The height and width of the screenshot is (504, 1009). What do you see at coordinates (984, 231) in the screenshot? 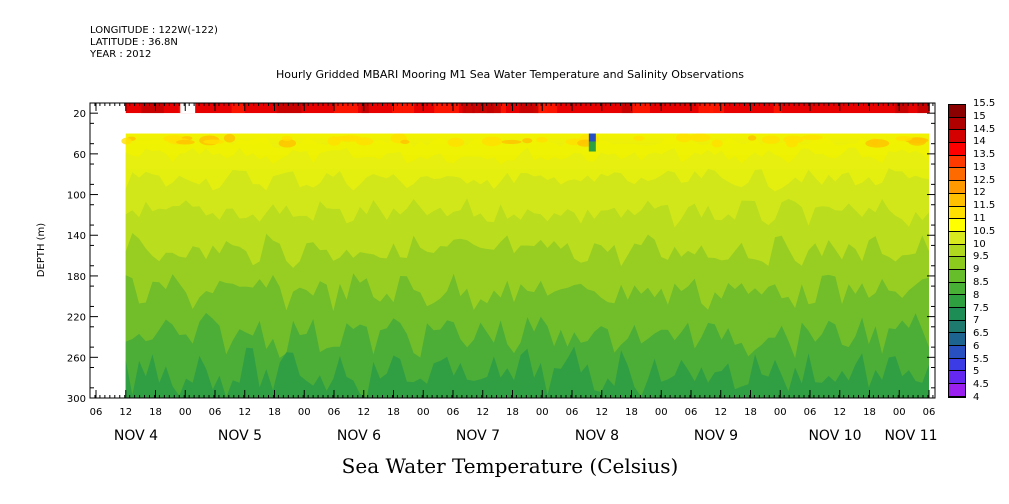
I see `colorbar-label: 10.5` at bounding box center [984, 231].